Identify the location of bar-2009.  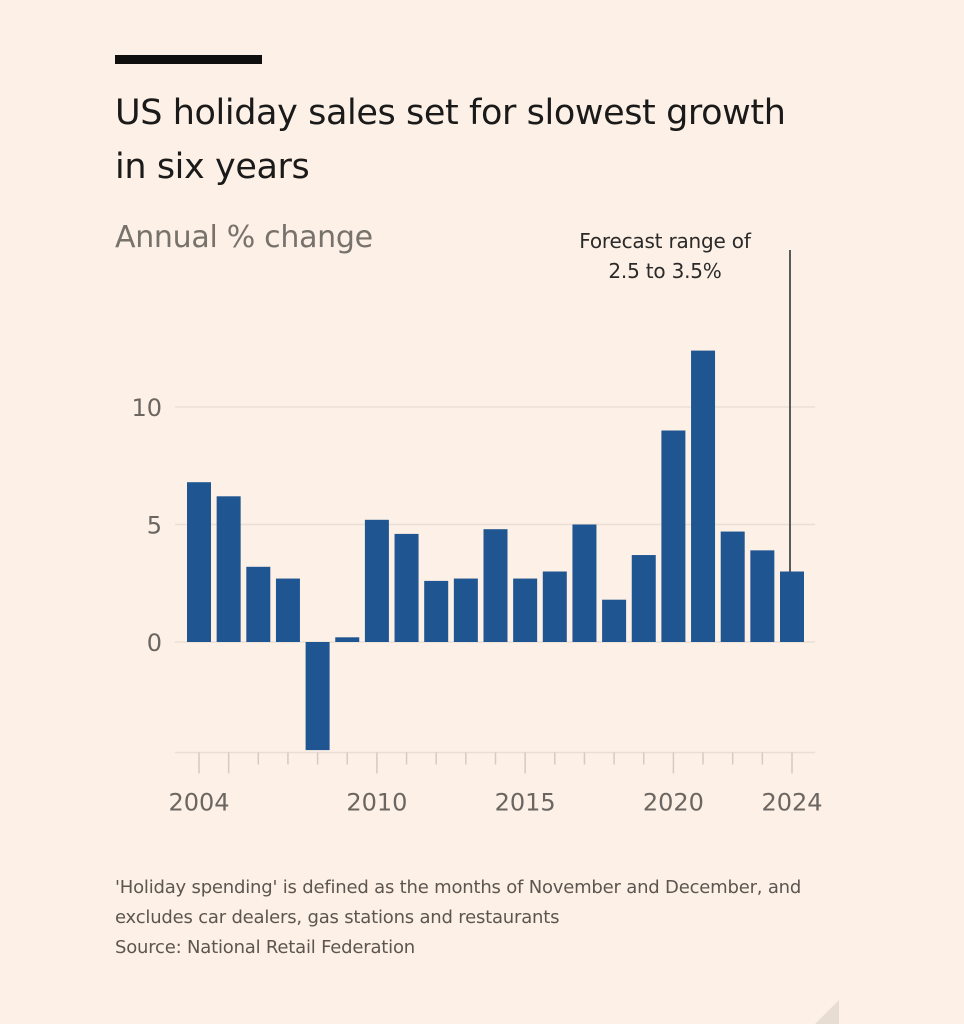
(347, 639).